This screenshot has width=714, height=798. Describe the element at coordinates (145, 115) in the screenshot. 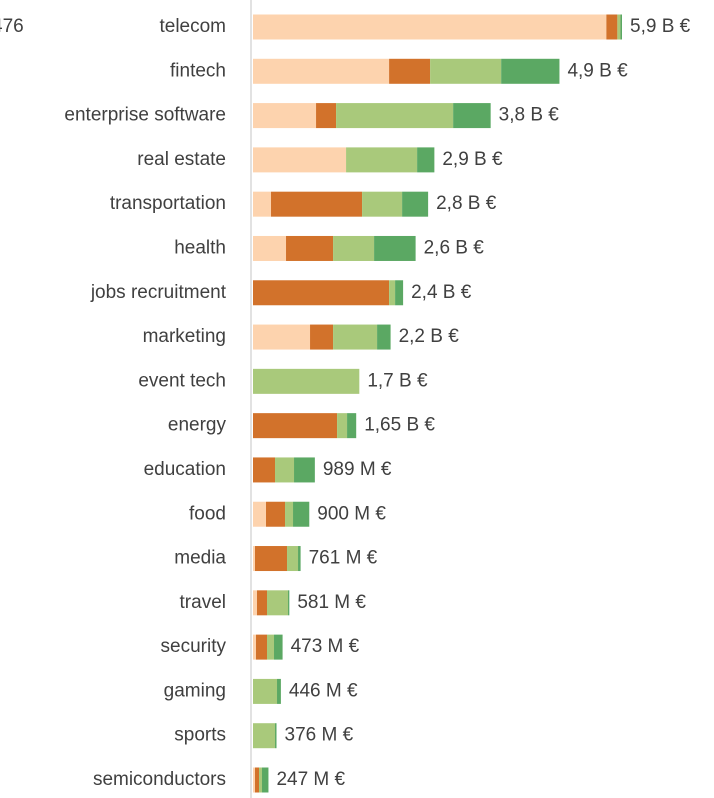

I see `category-label: enterprise software` at that location.